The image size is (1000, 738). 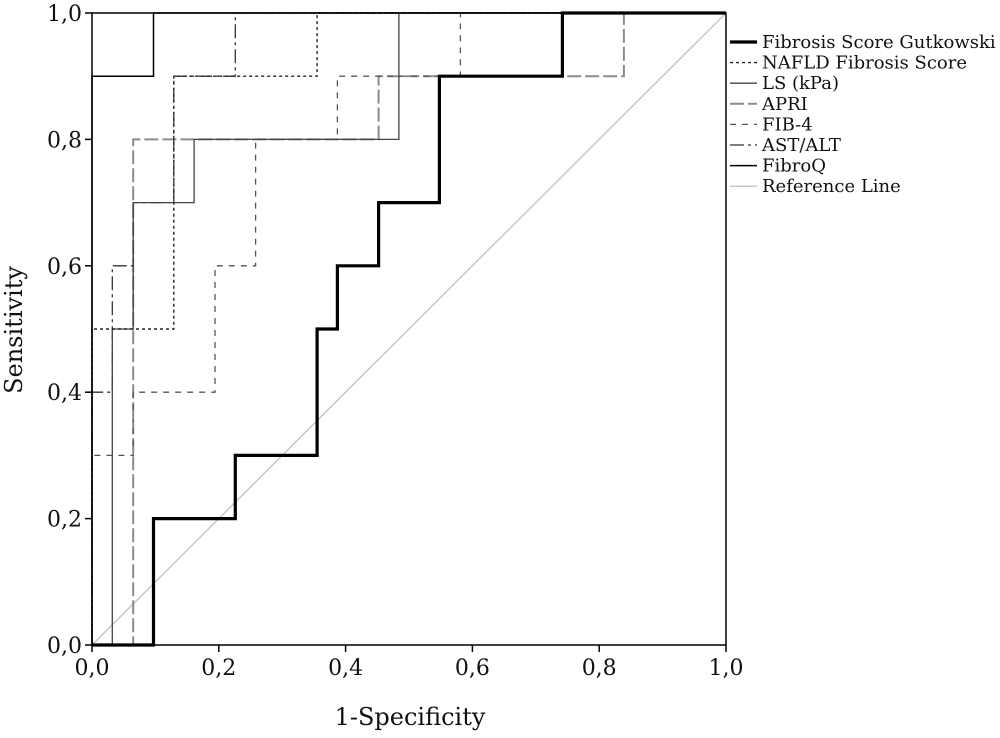 What do you see at coordinates (864, 63) in the screenshot?
I see `legend-label: NAFLD Fibrosis Score` at bounding box center [864, 63].